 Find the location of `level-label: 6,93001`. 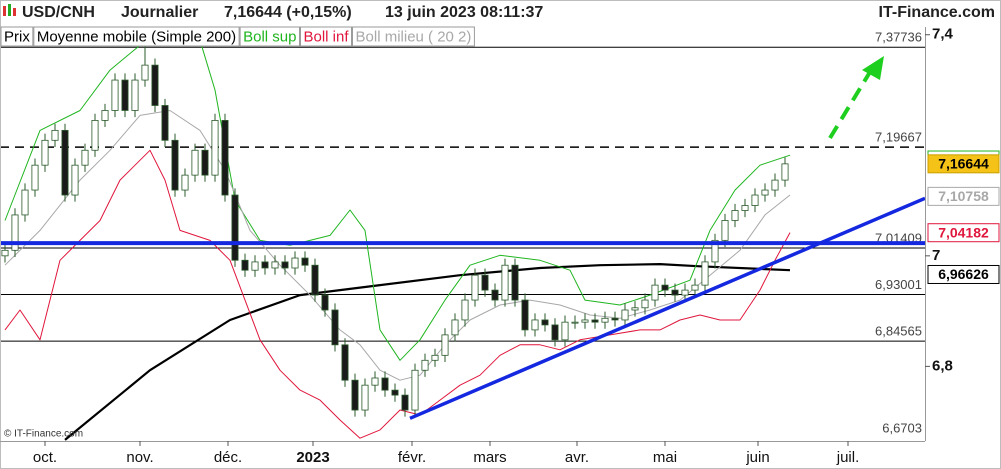

level-label: 6,93001 is located at coordinates (898, 284).